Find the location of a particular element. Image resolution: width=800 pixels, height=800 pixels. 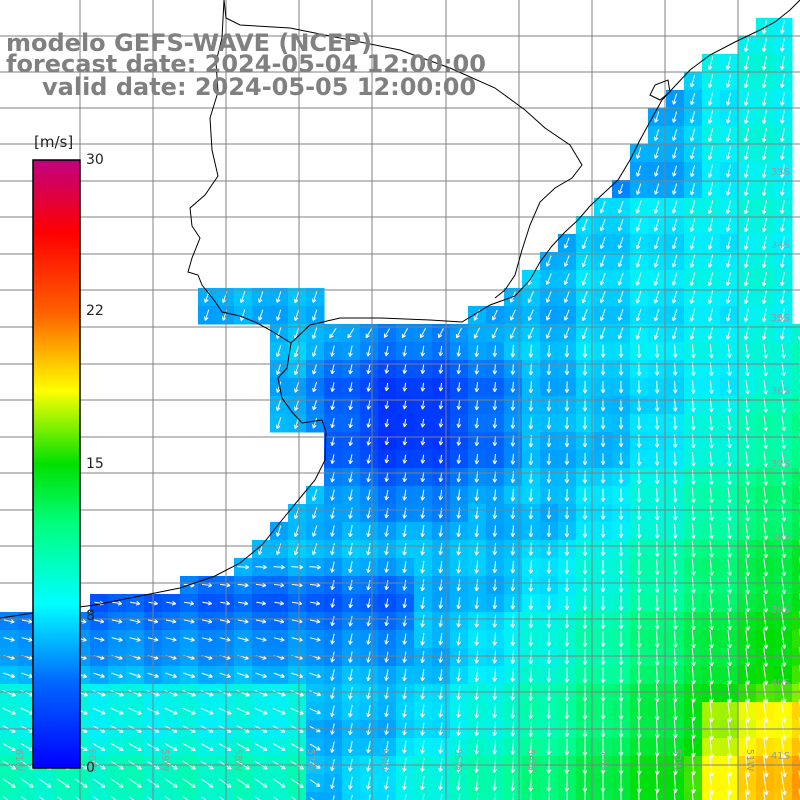

lon-label: 57W is located at coordinates (310, 760).